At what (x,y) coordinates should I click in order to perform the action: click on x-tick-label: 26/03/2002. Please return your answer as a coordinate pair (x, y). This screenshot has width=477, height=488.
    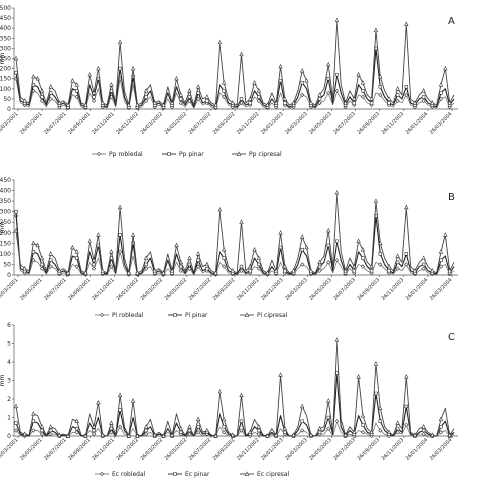
    Looking at the image, I should click on (151, 449).